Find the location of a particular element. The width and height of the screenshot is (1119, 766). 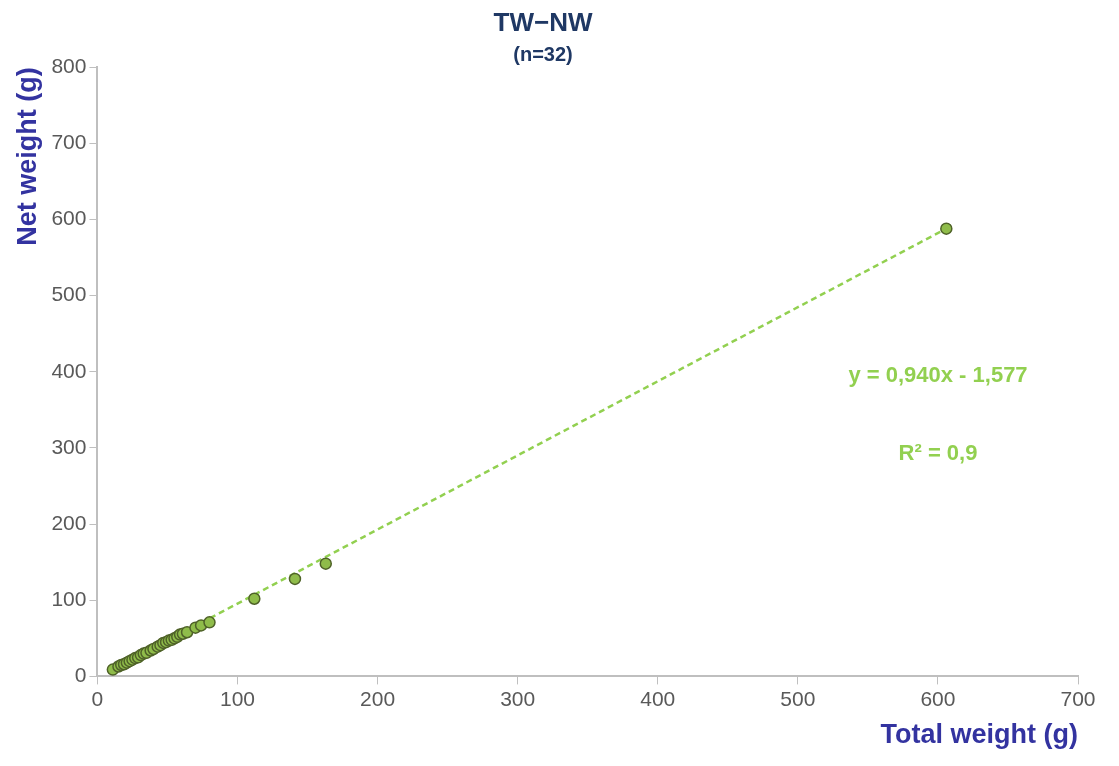

x-tick-label: 300 is located at coordinates (518, 698).